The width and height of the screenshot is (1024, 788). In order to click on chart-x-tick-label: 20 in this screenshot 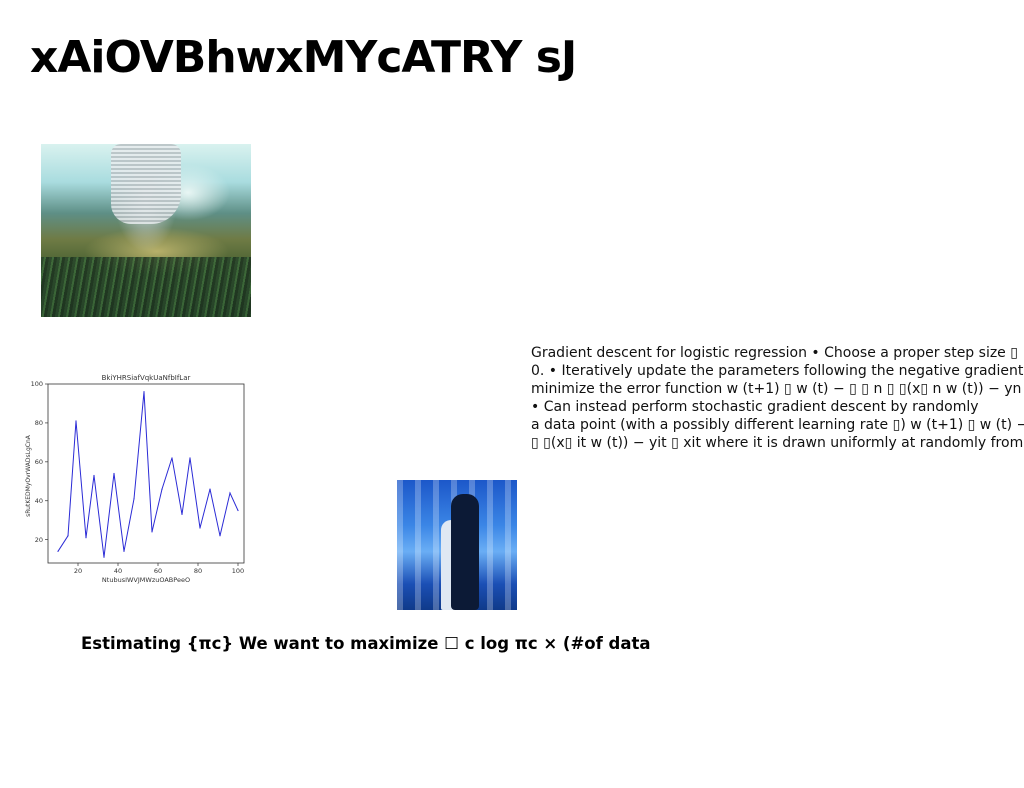, I will do `click(78, 571)`.